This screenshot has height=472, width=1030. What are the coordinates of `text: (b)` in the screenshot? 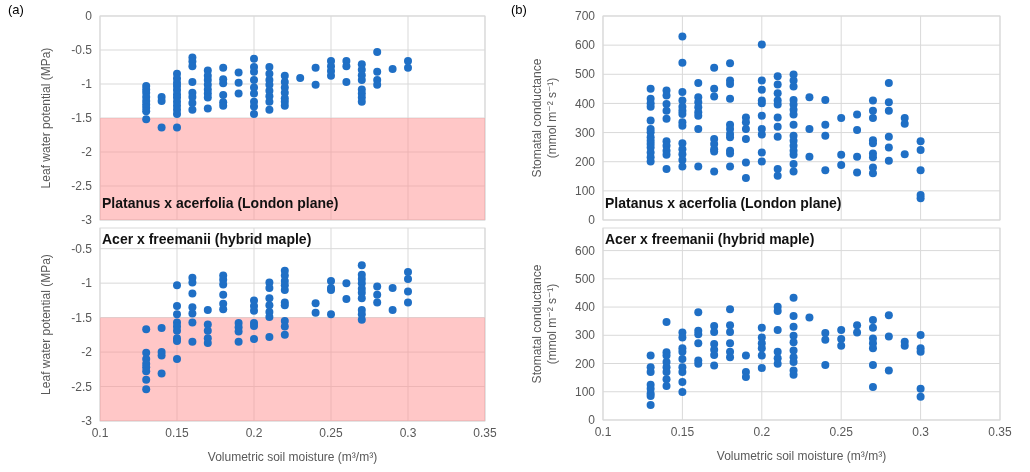 It's located at (519, 9).